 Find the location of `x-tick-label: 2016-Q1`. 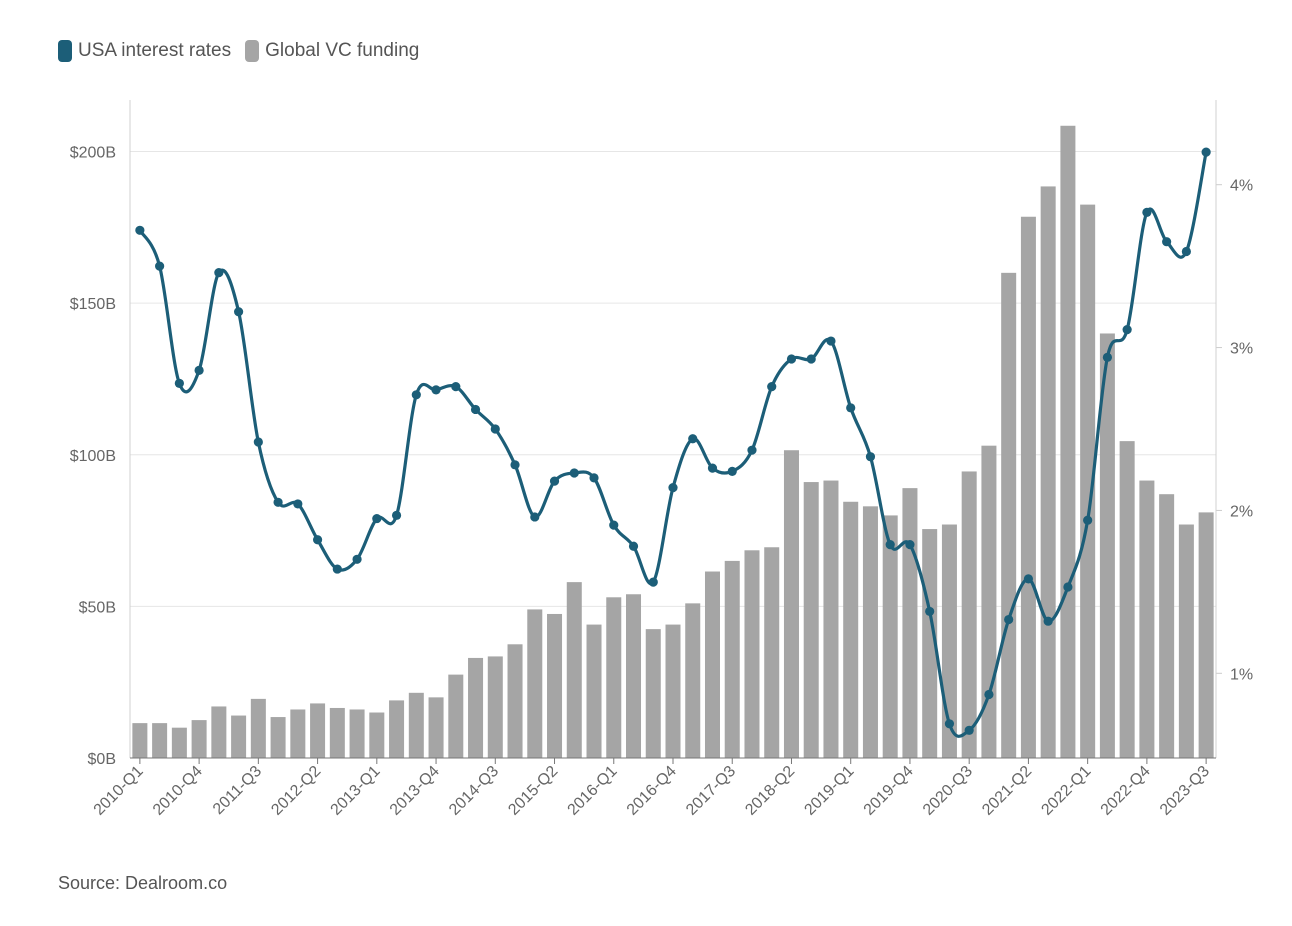

x-tick-label: 2016-Q1 is located at coordinates (593, 791).